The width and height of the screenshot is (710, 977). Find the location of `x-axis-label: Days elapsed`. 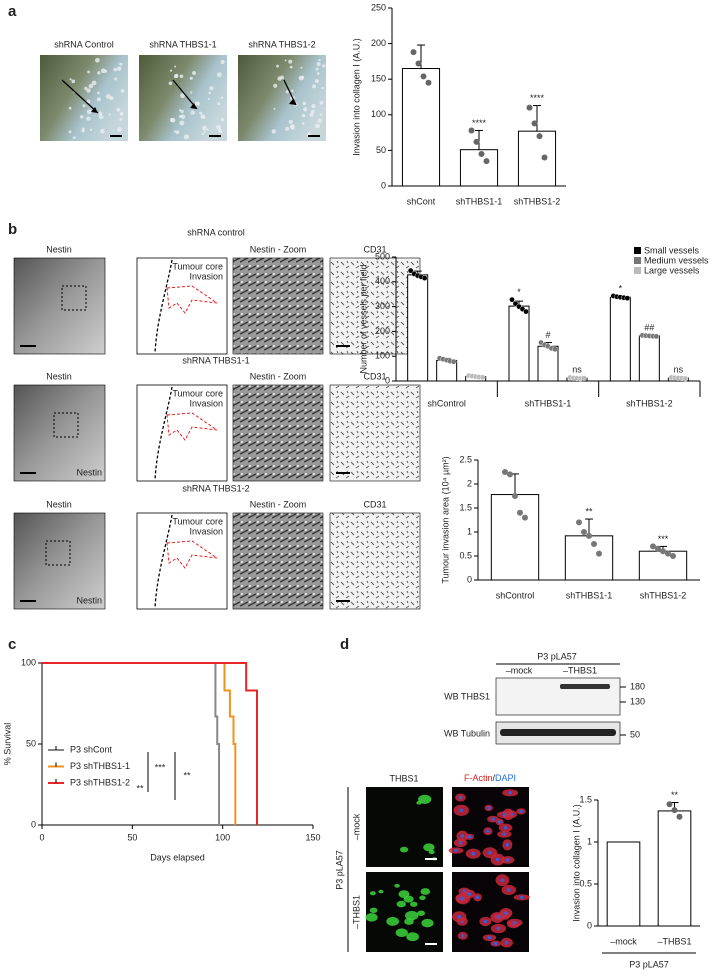

x-axis-label: Days elapsed is located at coordinates (177, 857).